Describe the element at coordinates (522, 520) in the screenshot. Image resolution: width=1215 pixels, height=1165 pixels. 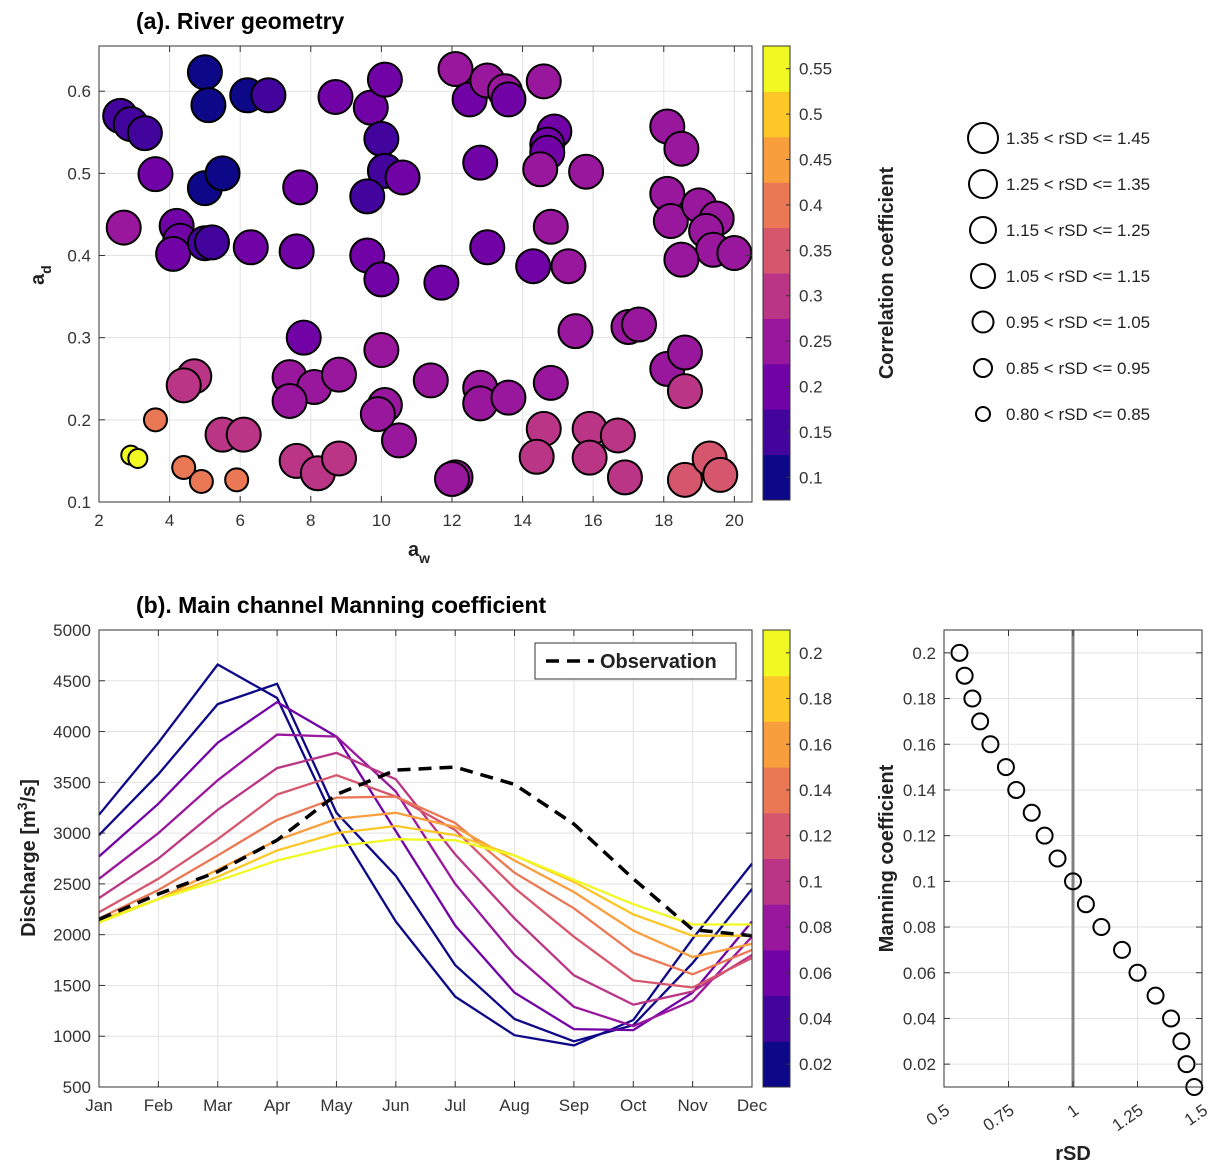
I see `panel-a-x-tick-label: 14` at that location.